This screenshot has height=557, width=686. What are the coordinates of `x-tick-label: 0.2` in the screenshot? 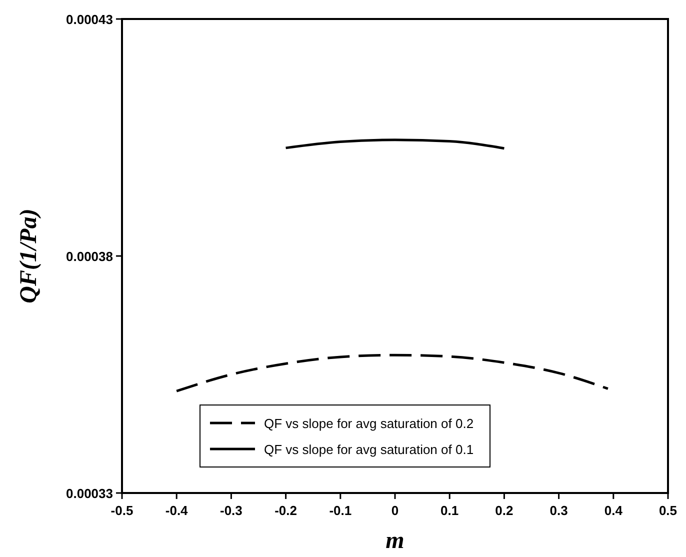 It's located at (504, 510).